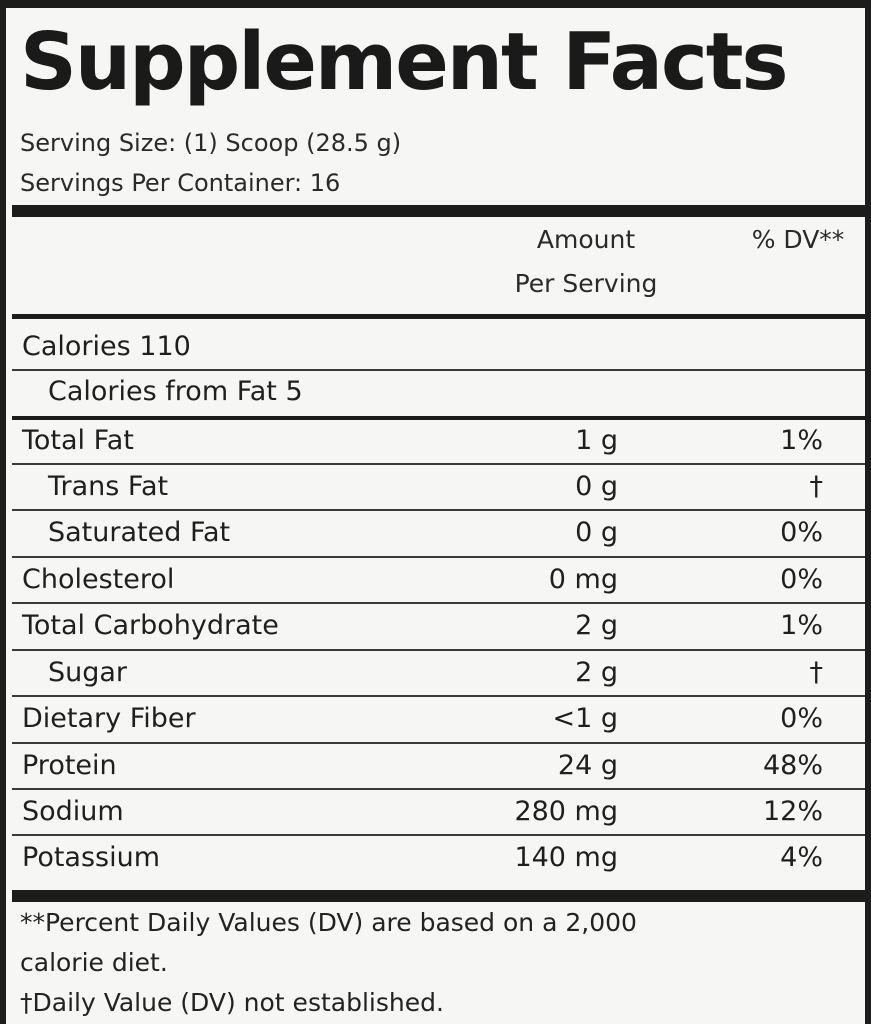 The image size is (871, 1024). What do you see at coordinates (438, 347) in the screenshot?
I see `calories-row: Calories 110` at bounding box center [438, 347].